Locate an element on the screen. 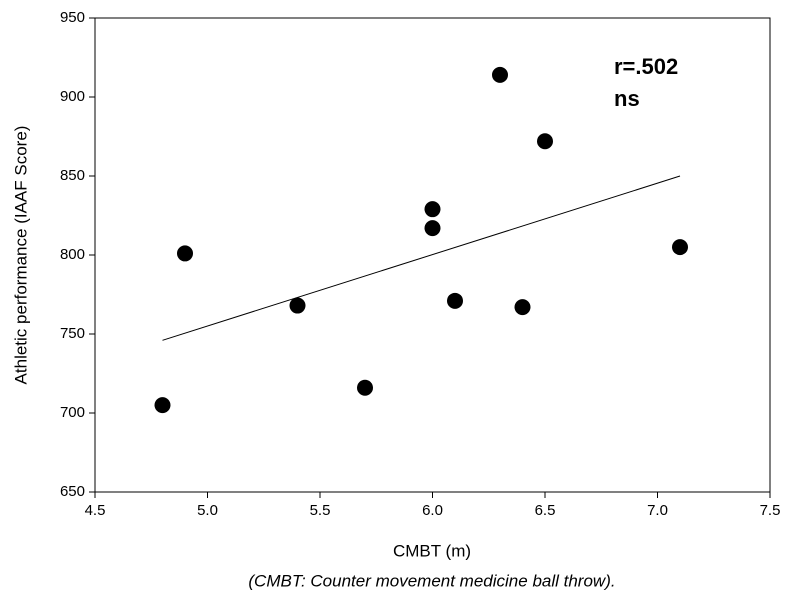 This screenshot has width=789, height=606. y-tick-label: 900 is located at coordinates (72, 96).